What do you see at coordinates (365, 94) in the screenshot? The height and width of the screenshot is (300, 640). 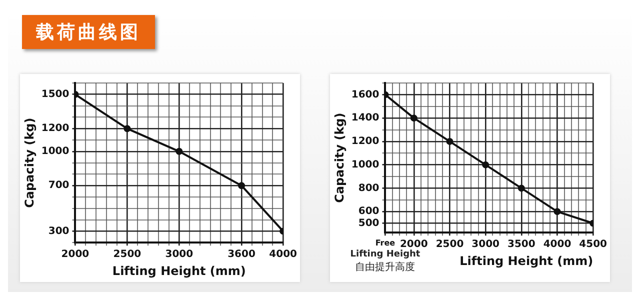 I see `y-tick-label: 1600` at bounding box center [365, 94].